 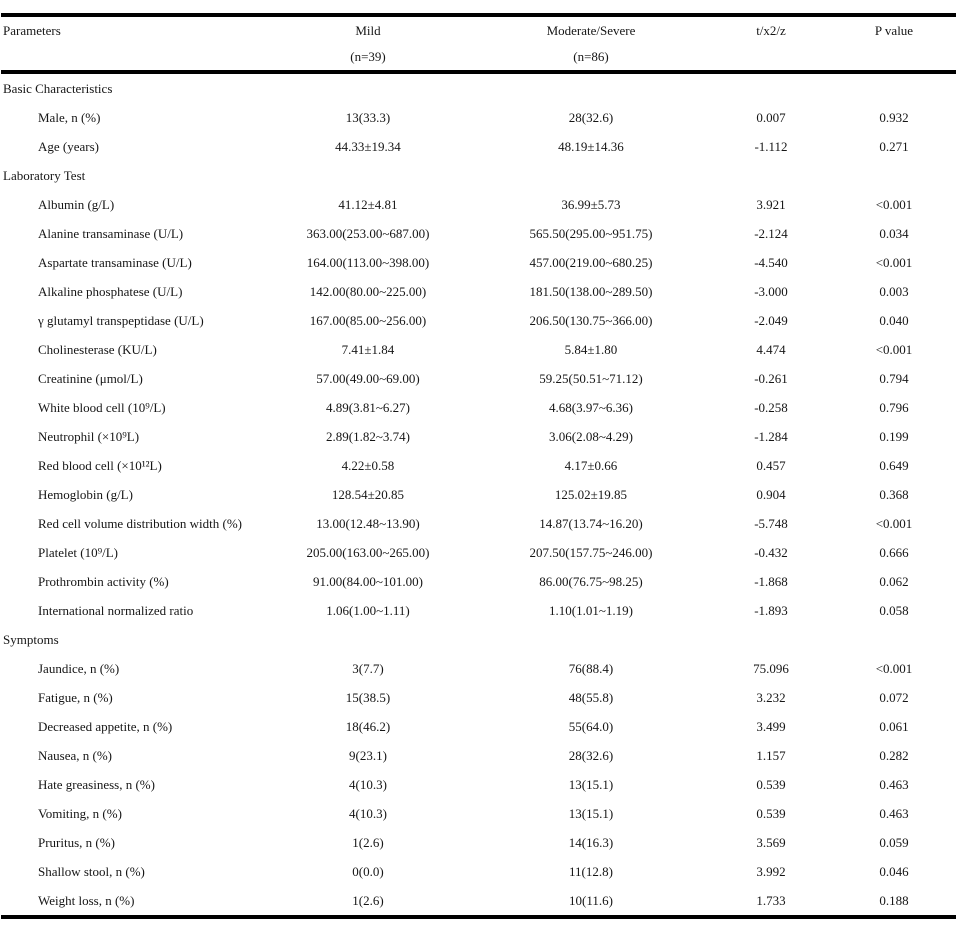 What do you see at coordinates (368, 56) in the screenshot?
I see `column-header-mild-n: (n=39)` at bounding box center [368, 56].